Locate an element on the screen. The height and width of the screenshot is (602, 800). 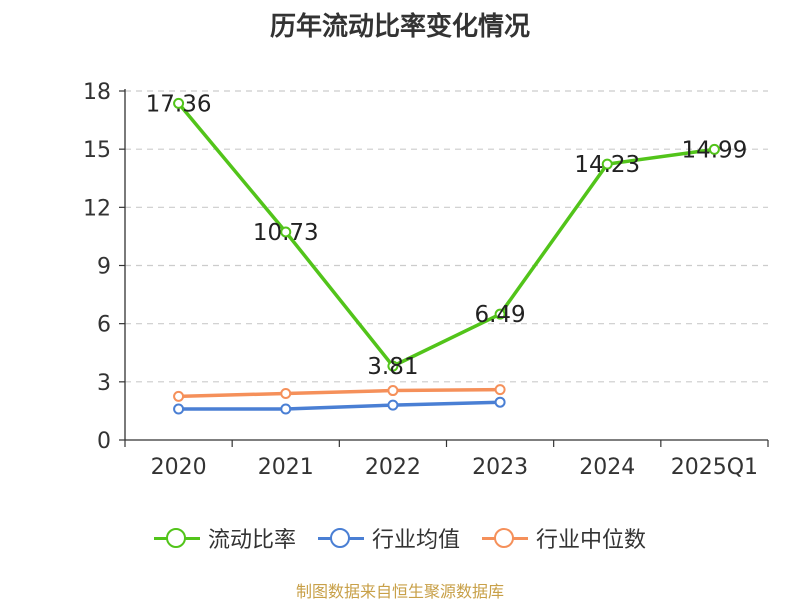
source-note: 制图数据来自恒生聚源数据库 is located at coordinates (399, 591).